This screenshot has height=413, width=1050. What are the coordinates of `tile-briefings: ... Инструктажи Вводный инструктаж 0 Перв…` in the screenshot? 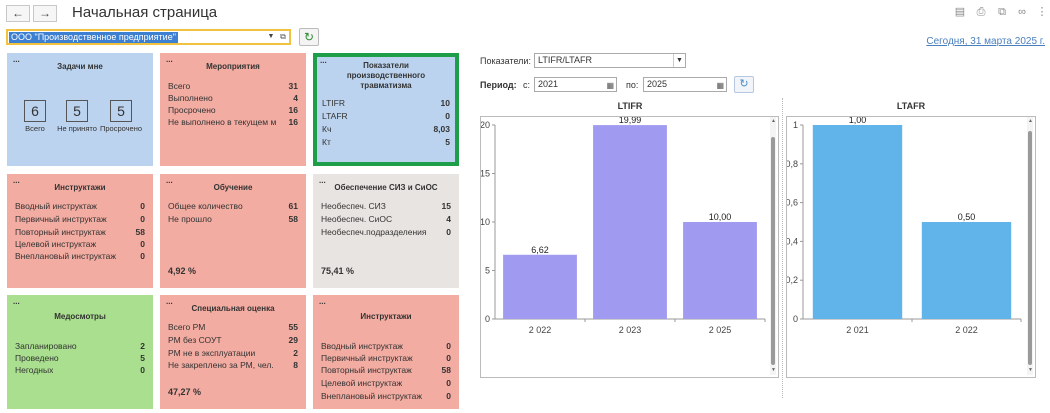 It's located at (80, 231).